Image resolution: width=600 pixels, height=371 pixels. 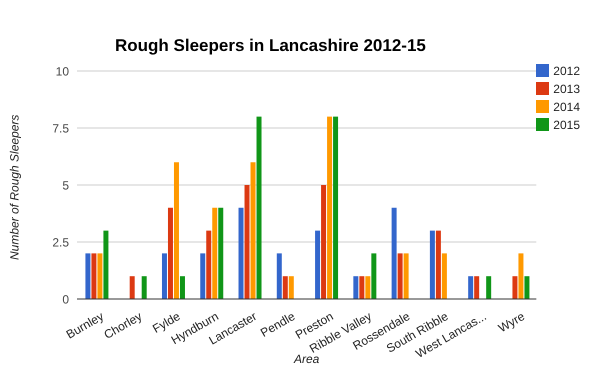 What do you see at coordinates (61, 242) in the screenshot?
I see `y-tick-label: 2.5` at bounding box center [61, 242].